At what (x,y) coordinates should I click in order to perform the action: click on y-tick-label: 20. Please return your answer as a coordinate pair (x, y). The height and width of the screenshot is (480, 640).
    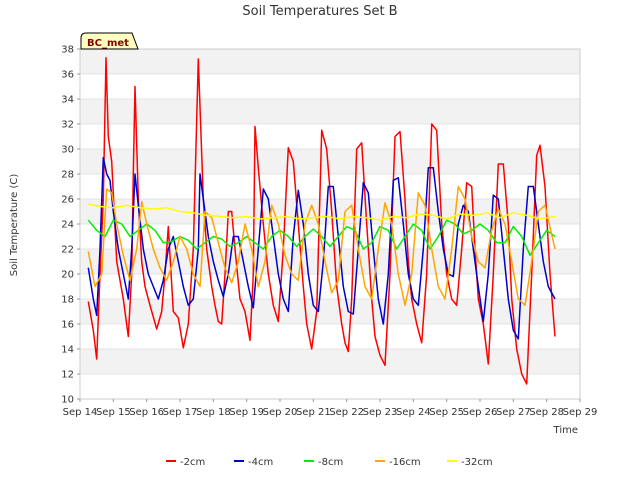
    Looking at the image, I should click on (67, 275).